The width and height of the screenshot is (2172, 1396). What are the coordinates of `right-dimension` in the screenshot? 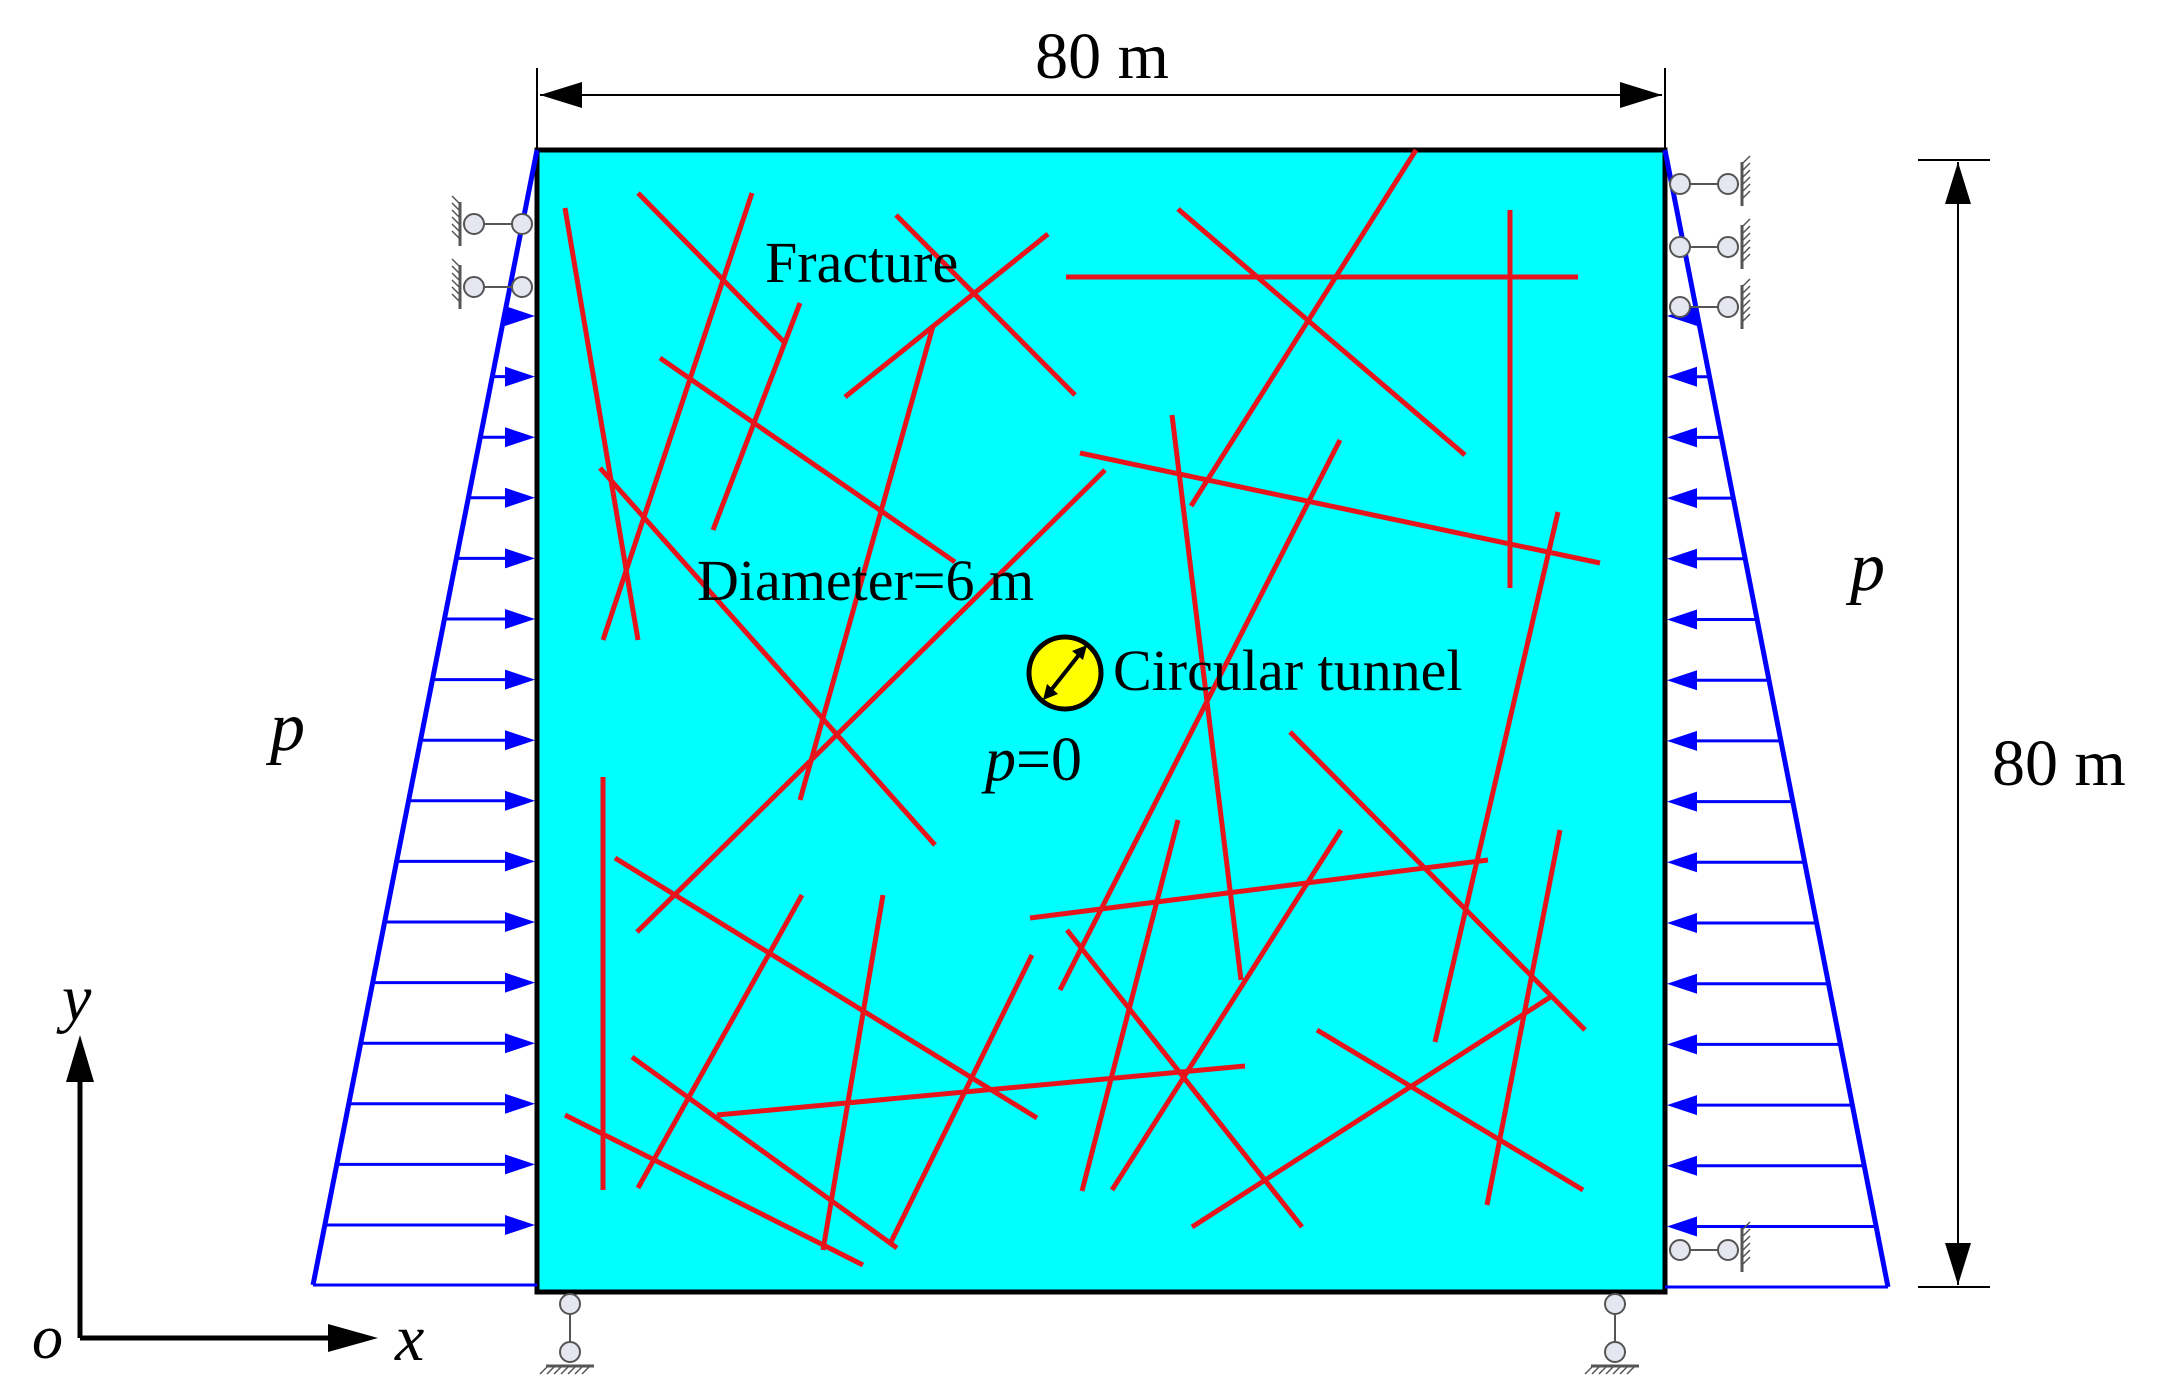 It's located at (1954, 723).